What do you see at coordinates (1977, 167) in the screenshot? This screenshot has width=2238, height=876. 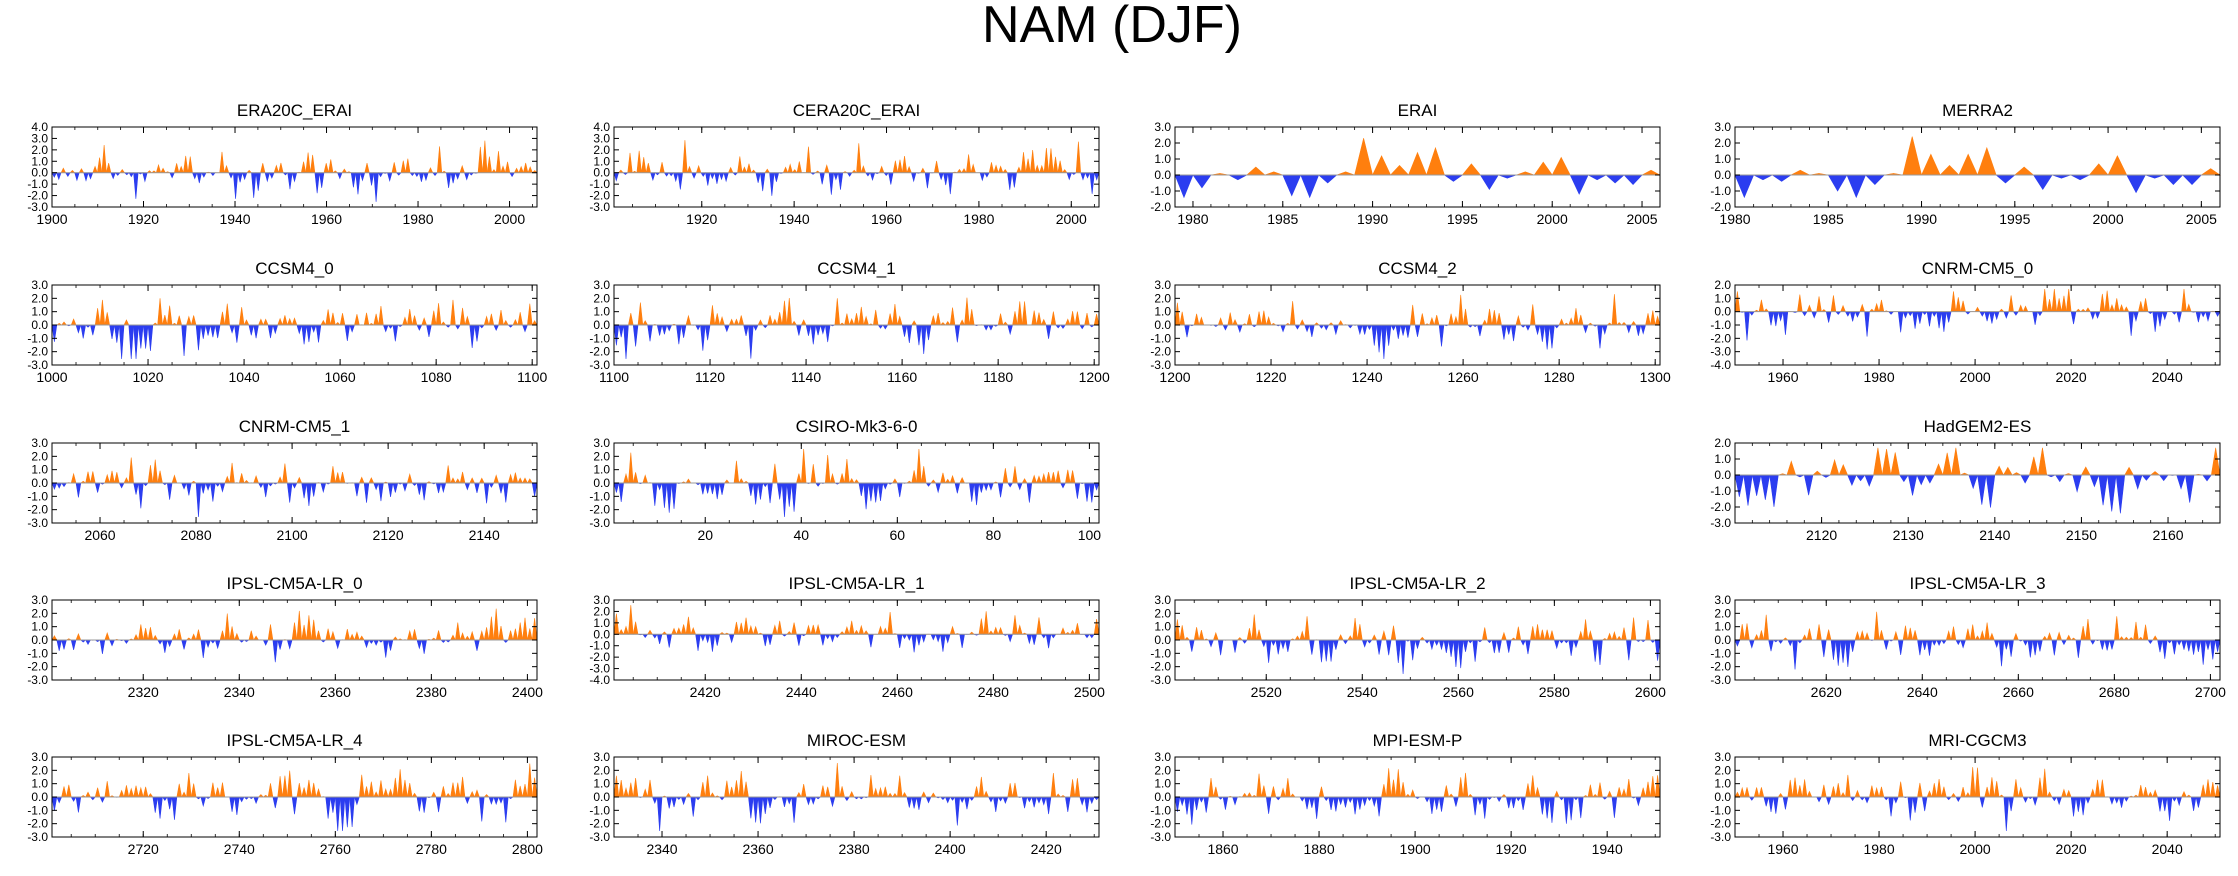 I see `plot-frame` at bounding box center [1977, 167].